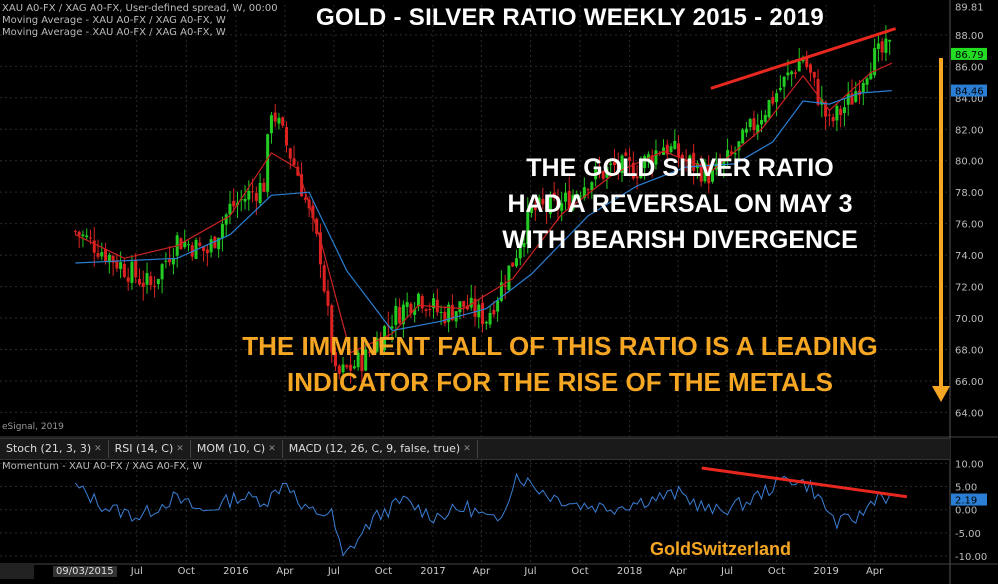  I want to click on tab-mom: MOM (10, C) ✕, so click(237, 449).